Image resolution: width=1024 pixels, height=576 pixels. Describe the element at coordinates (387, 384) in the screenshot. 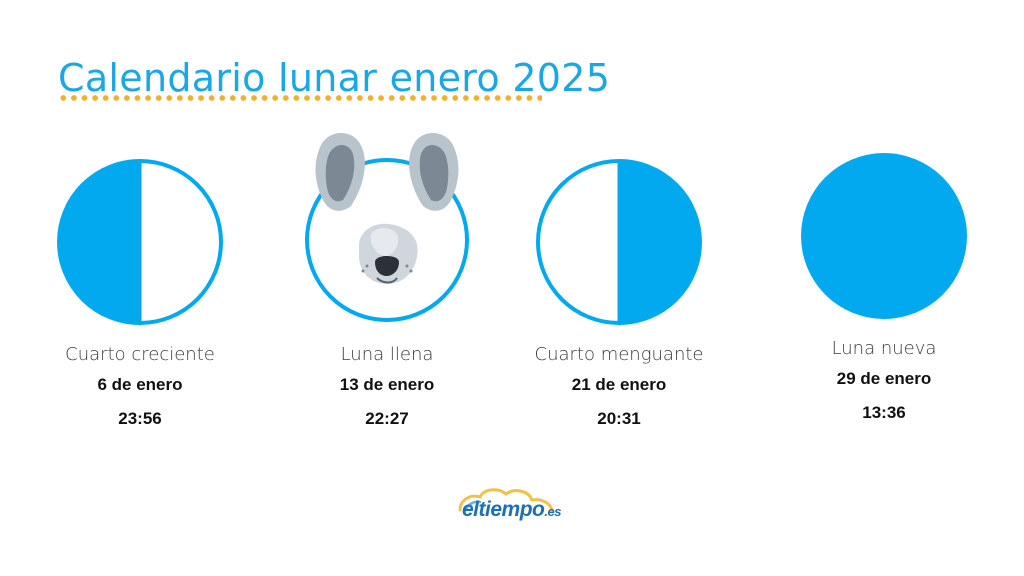

I see `phase-date: 13 de enero` at that location.